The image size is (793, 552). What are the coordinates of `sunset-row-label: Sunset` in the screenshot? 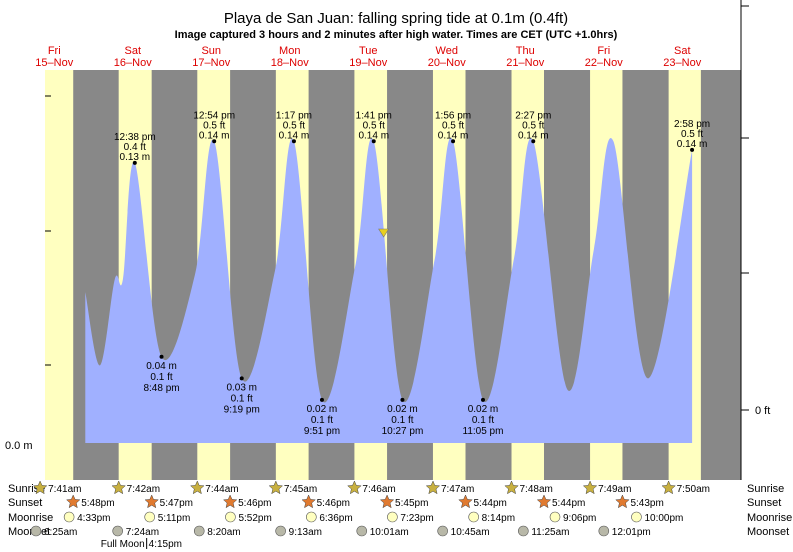 It's located at (25, 503).